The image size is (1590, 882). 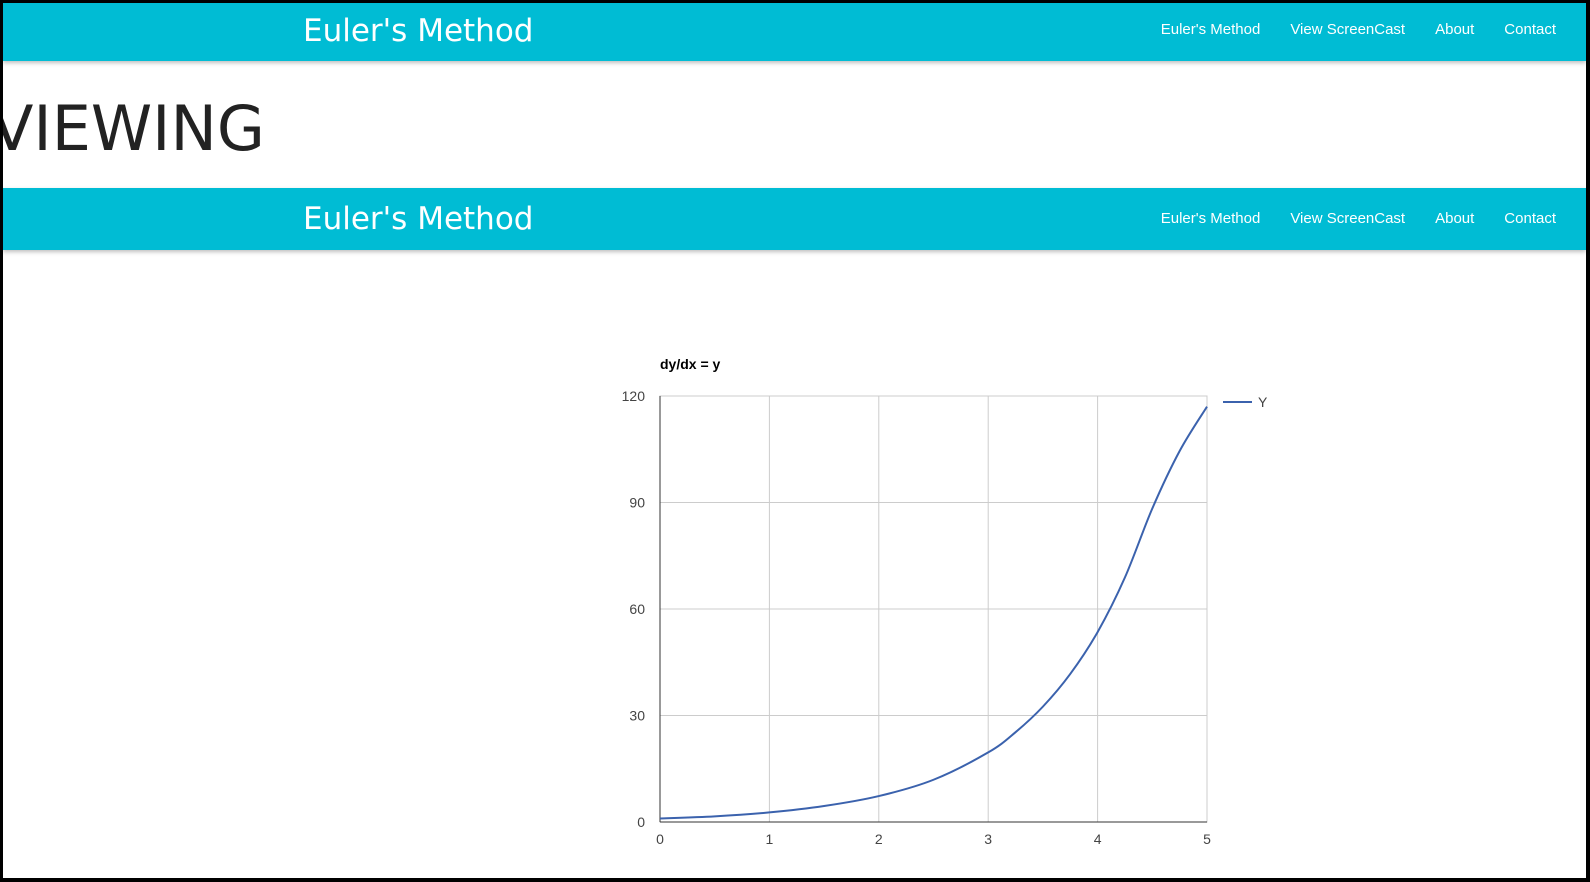 I want to click on page-heading: VIEWING, so click(x=134, y=128).